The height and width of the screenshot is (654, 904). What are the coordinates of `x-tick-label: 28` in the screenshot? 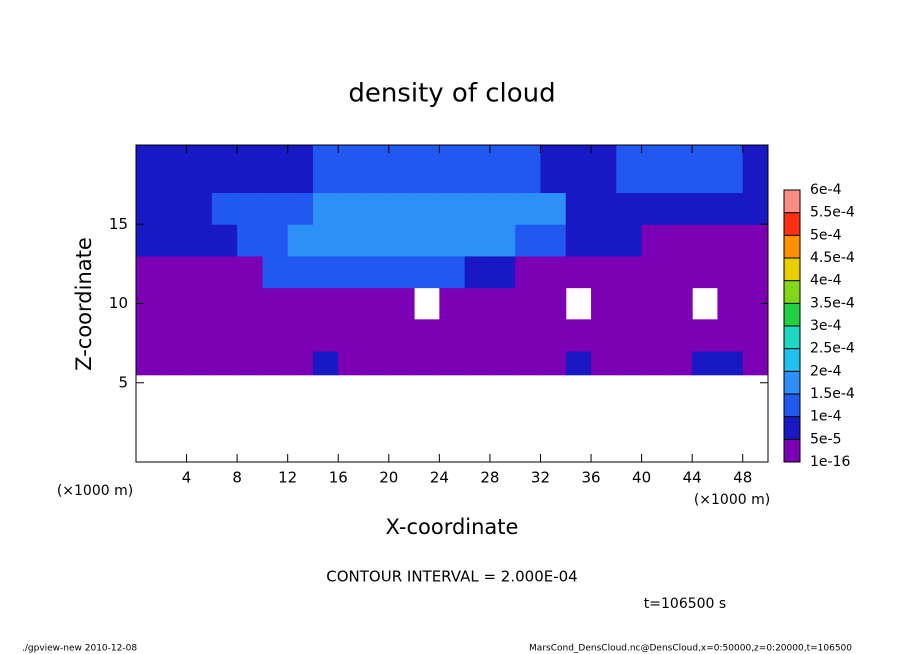 It's located at (489, 478).